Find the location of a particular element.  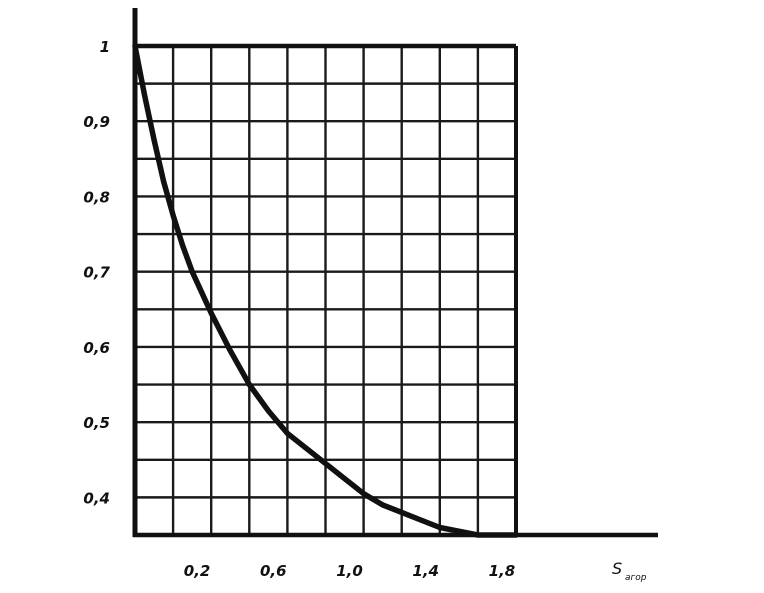

y-tick-label: 0,4 is located at coordinates (96, 498).